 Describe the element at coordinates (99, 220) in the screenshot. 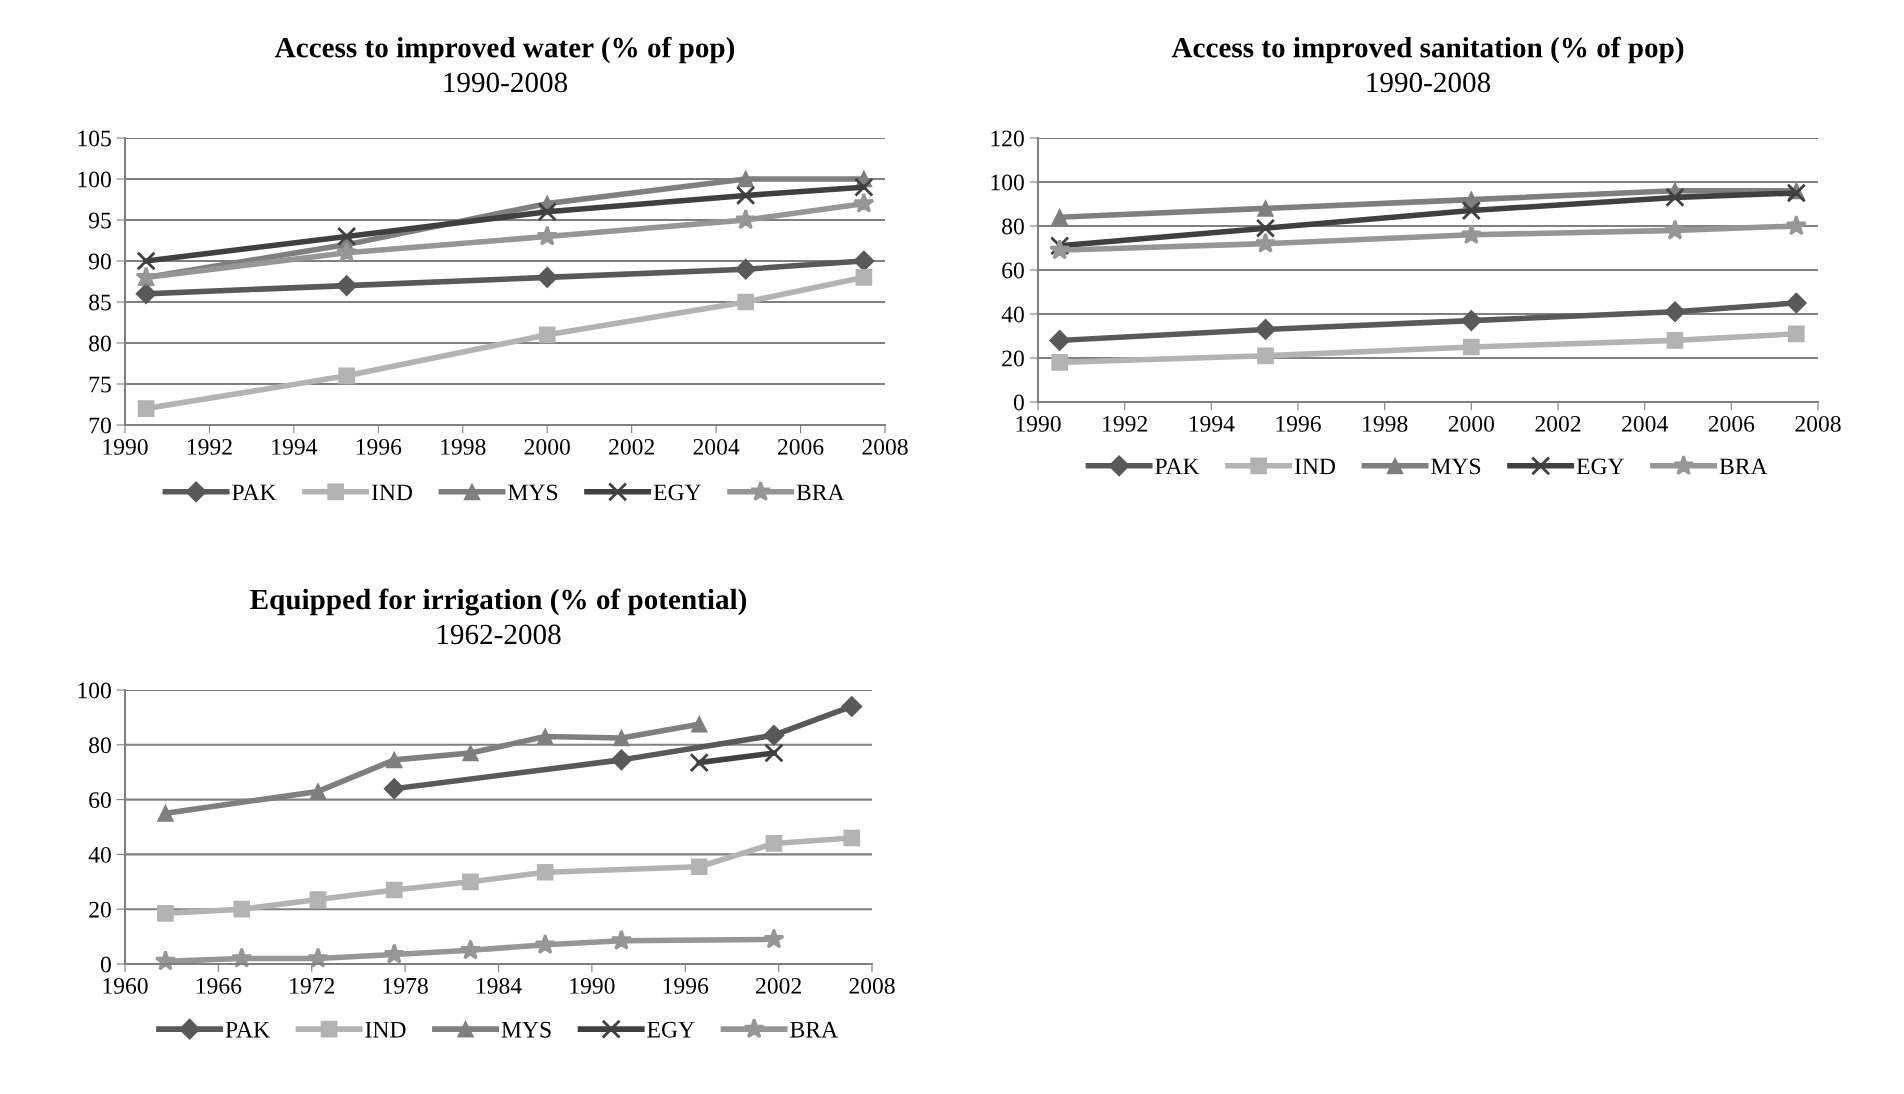

I see `y-tick-label: 95` at that location.